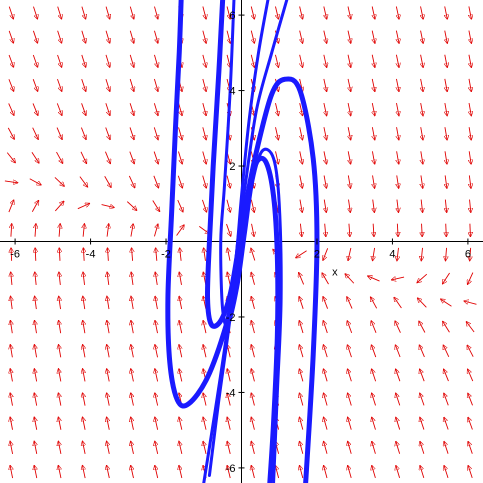  I want to click on y-tick-label: -4, so click(231, 393).